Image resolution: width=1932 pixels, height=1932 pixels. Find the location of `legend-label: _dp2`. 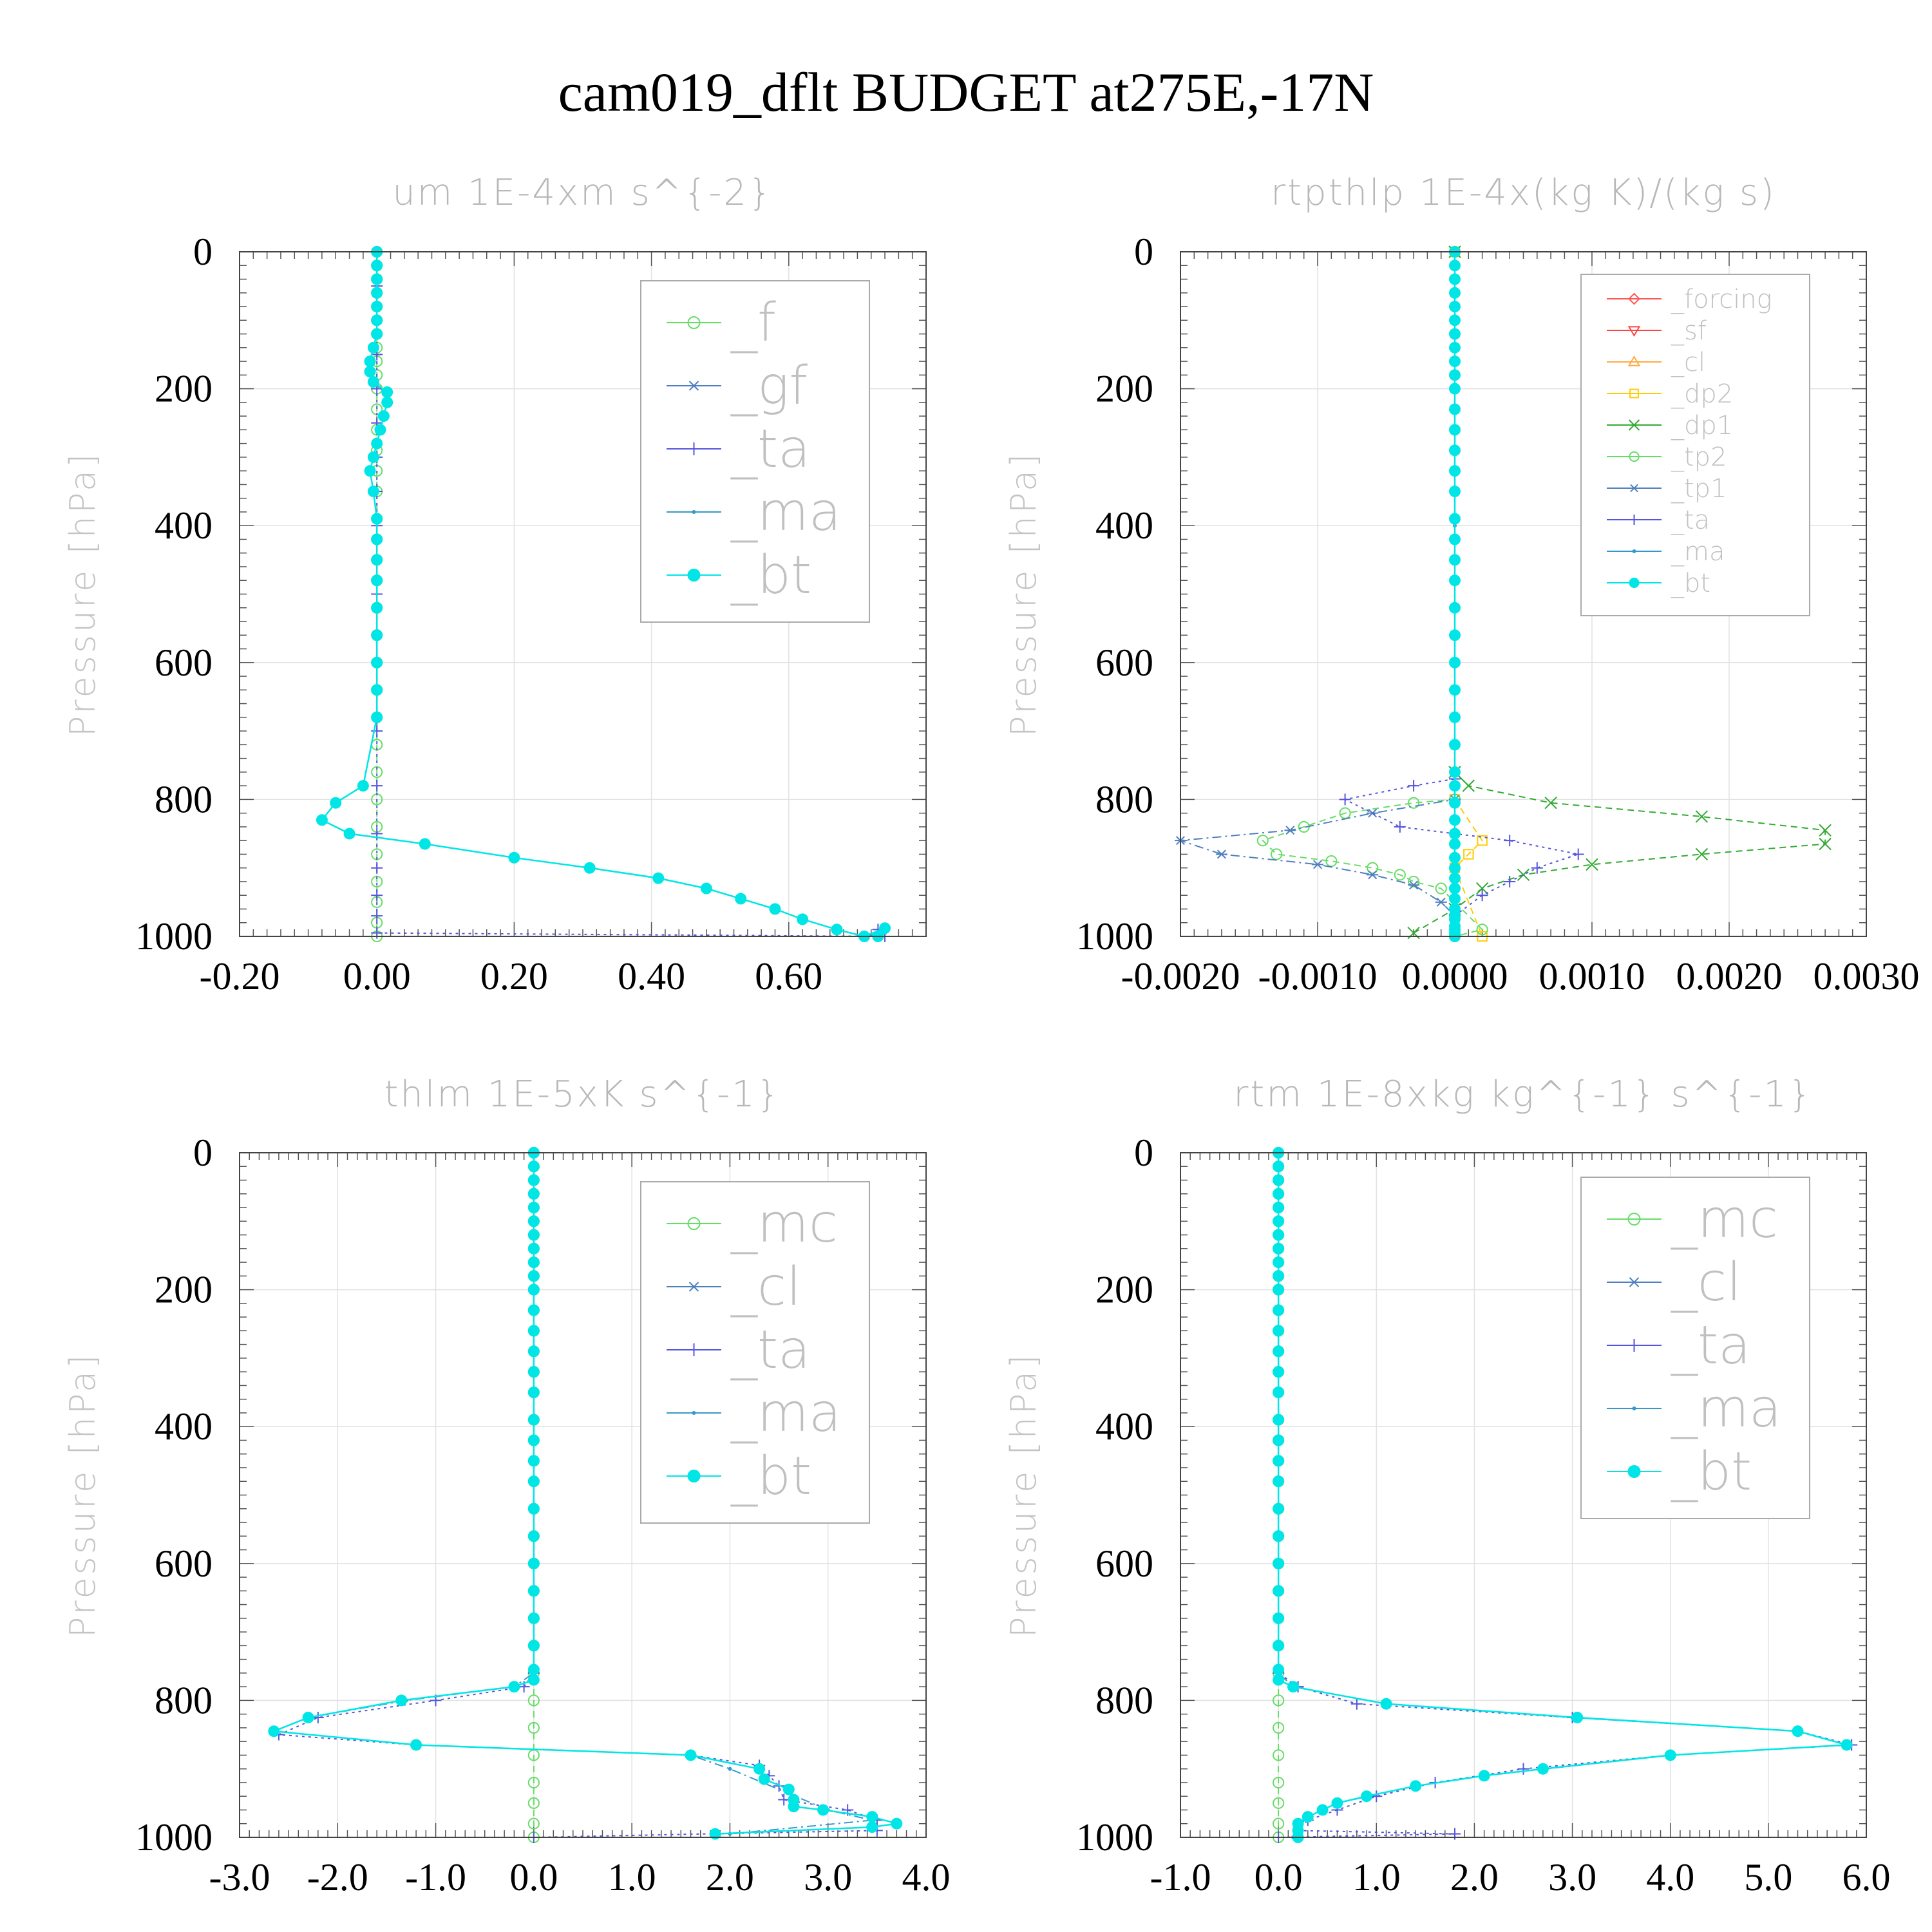

legend-label: _dp2 is located at coordinates (1702, 394).